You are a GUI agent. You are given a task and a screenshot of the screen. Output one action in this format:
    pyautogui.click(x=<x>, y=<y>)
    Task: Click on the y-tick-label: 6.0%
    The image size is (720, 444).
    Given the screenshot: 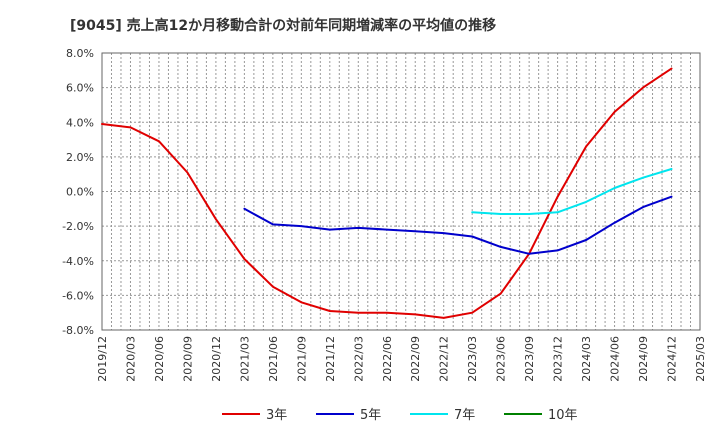 What is the action you would take?
    pyautogui.click(x=80, y=88)
    